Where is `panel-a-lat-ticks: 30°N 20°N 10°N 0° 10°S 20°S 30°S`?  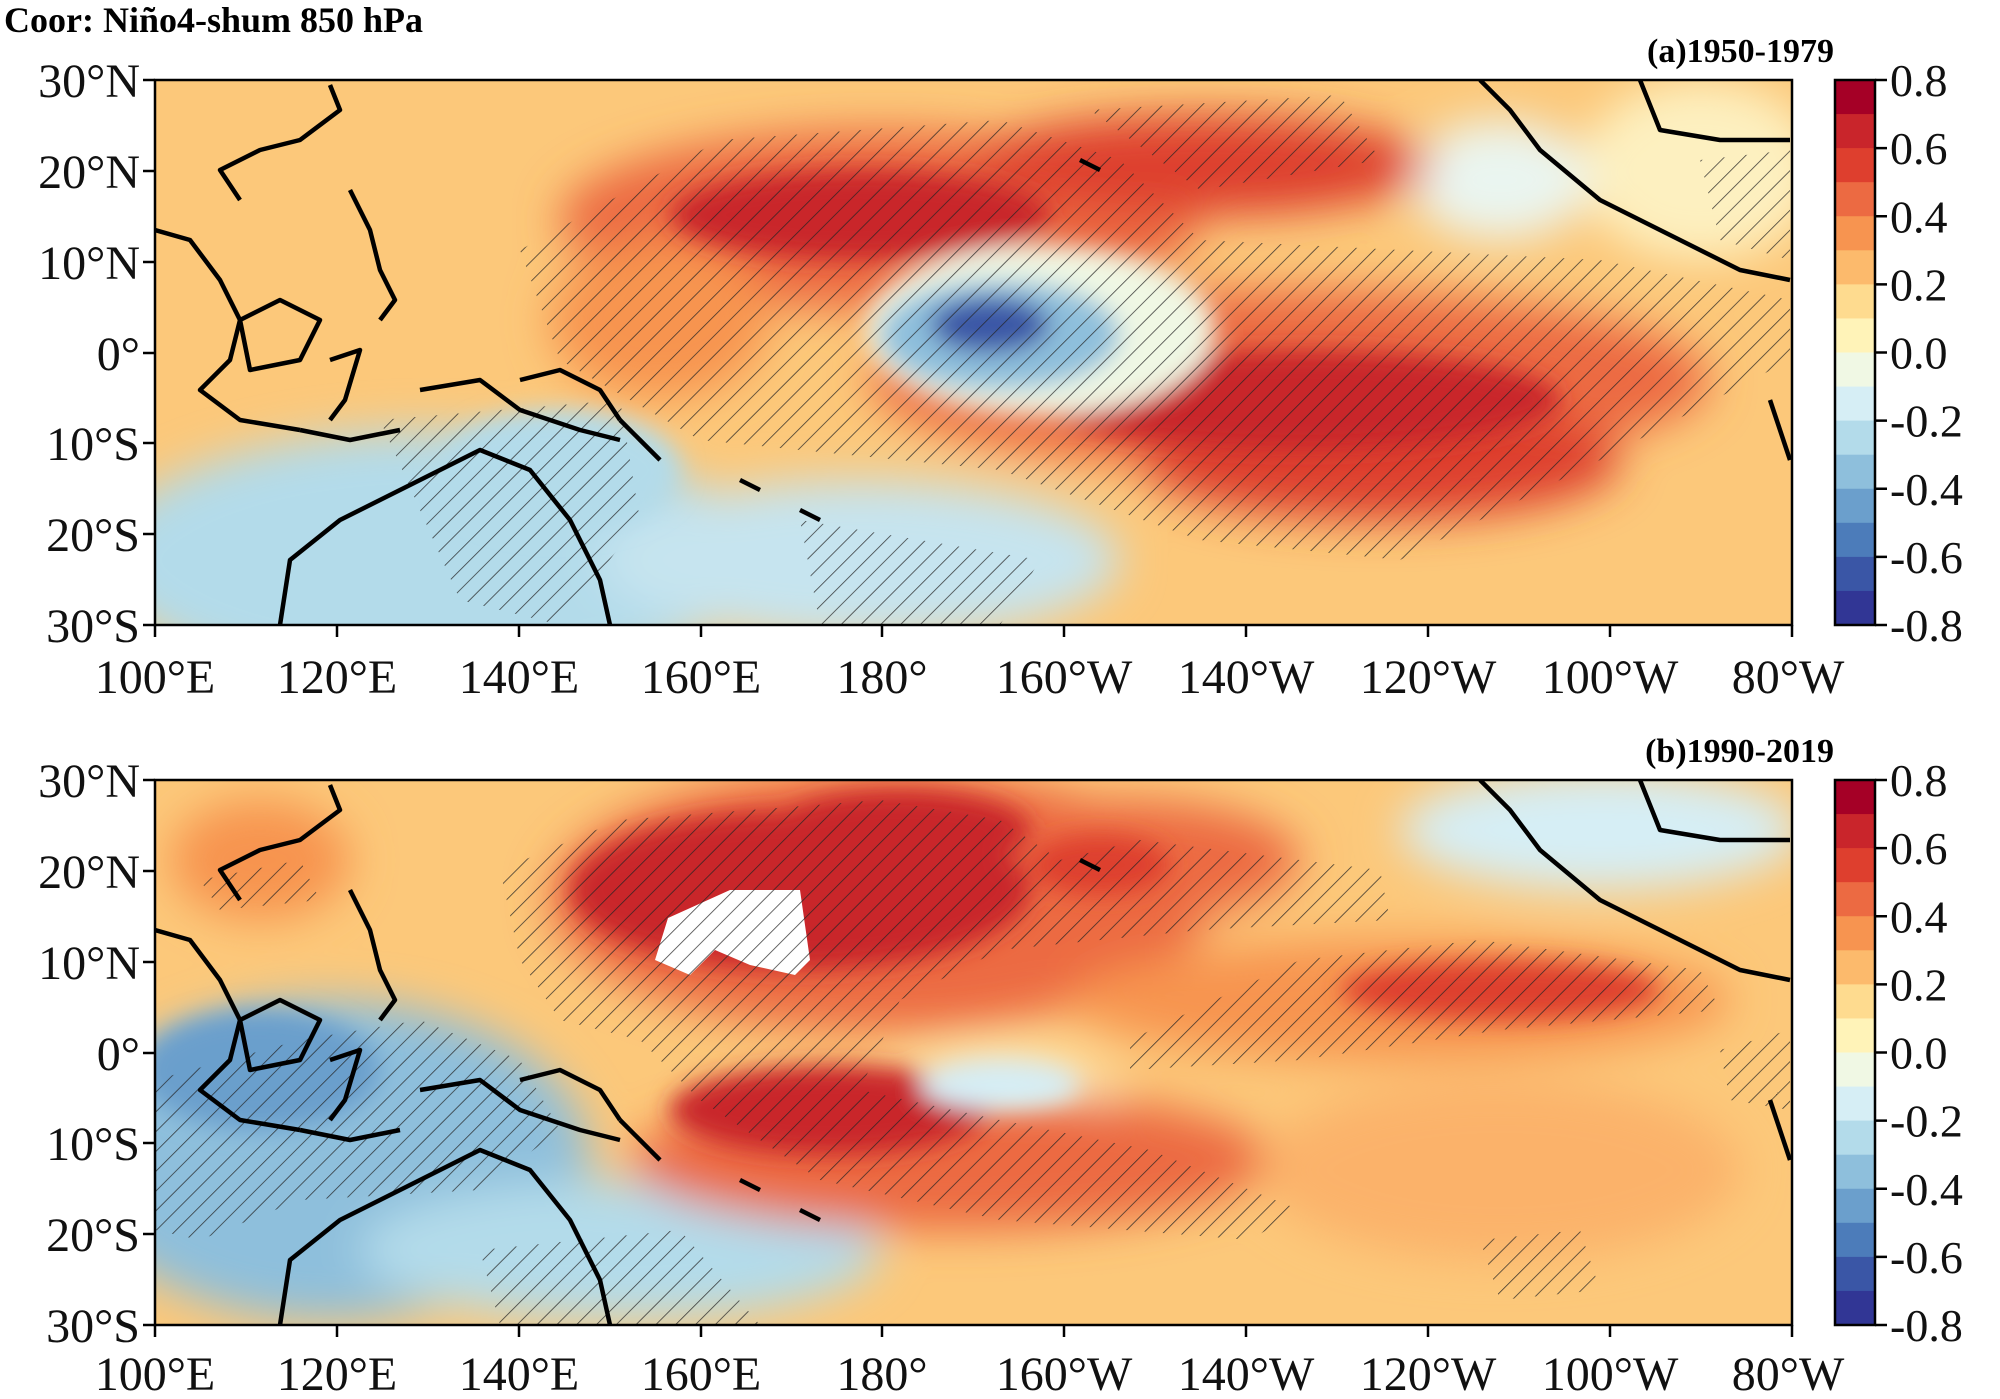 panel-a-lat-ticks: 30°N 20°N 10°N 0° 10°S 20°S 30°S is located at coordinates (96, 354).